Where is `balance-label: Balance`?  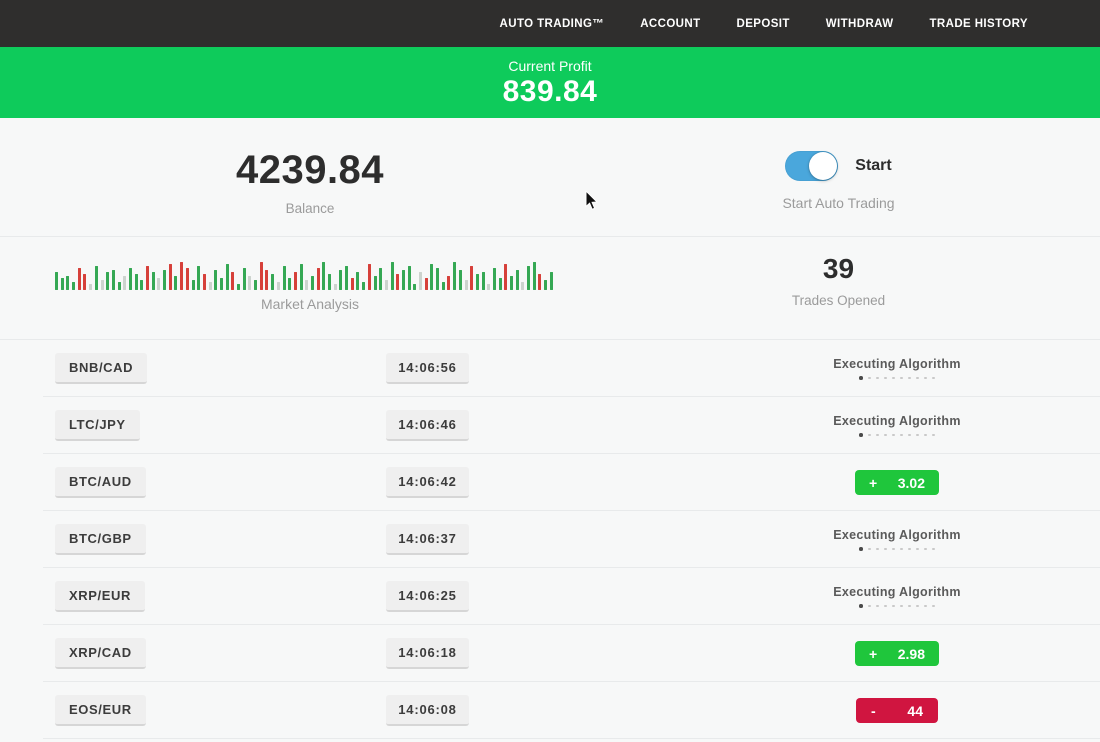 balance-label: Balance is located at coordinates (310, 208).